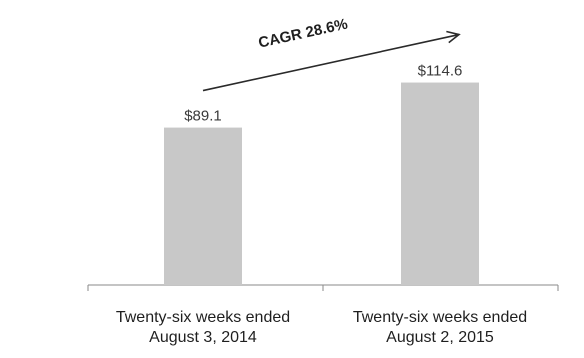 The height and width of the screenshot is (358, 584). What do you see at coordinates (440, 71) in the screenshot?
I see `bar-value-label-2: $114.6` at bounding box center [440, 71].